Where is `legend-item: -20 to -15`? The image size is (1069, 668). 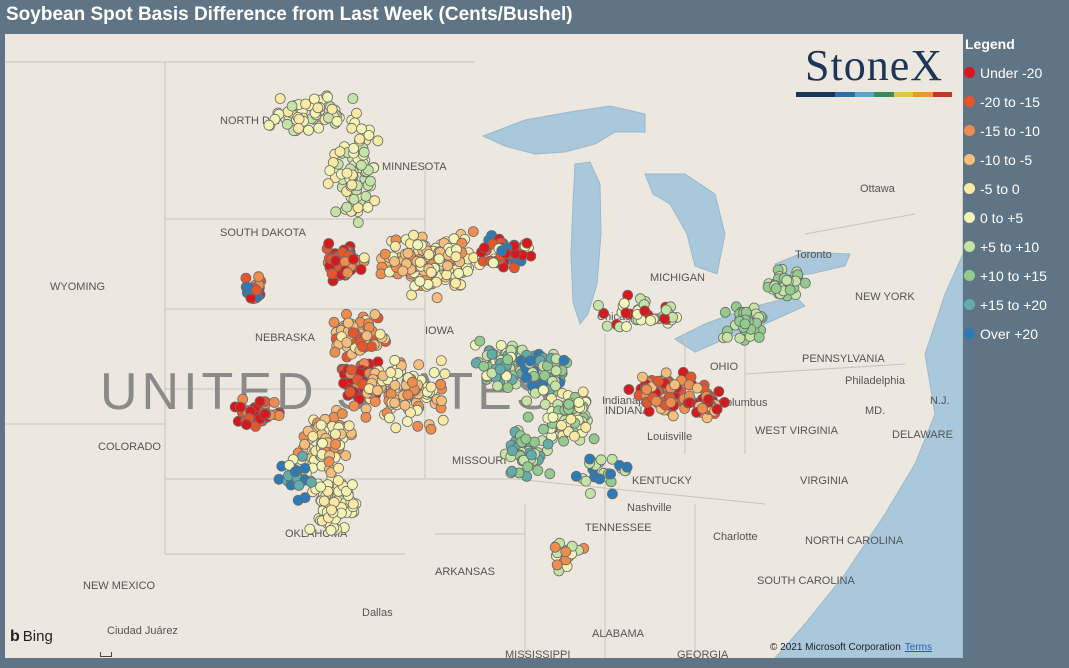 legend-item: -20 to -15 is located at coordinates (1016, 101).